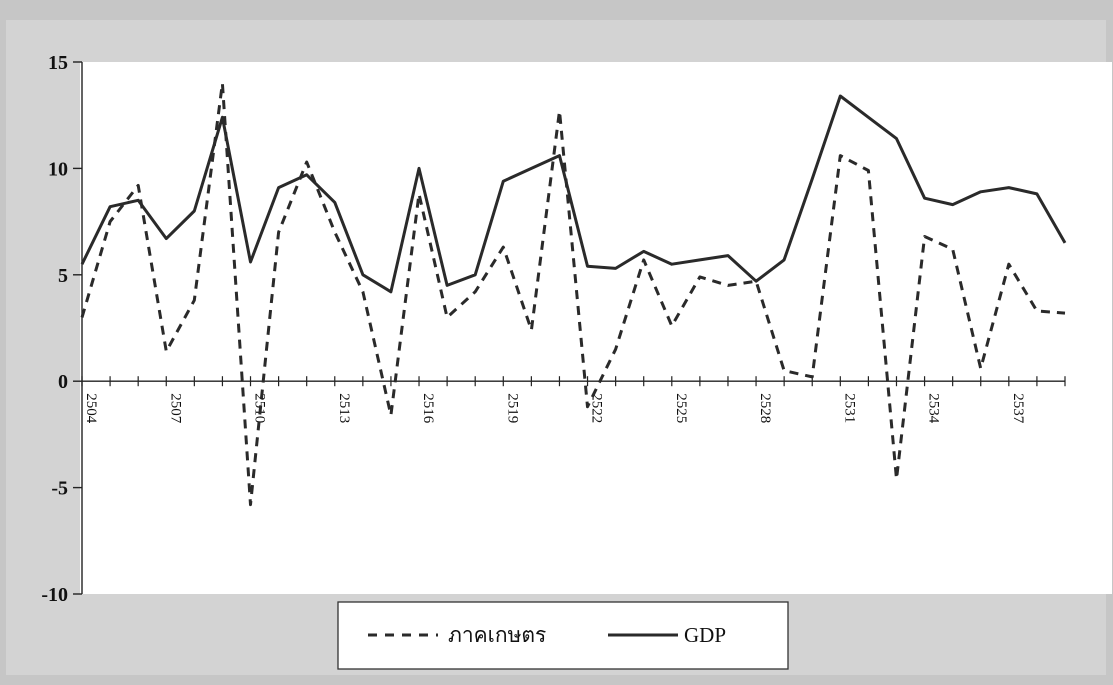 This screenshot has height=685, width=1113. I want to click on y-tick-label: 5, so click(63, 276).